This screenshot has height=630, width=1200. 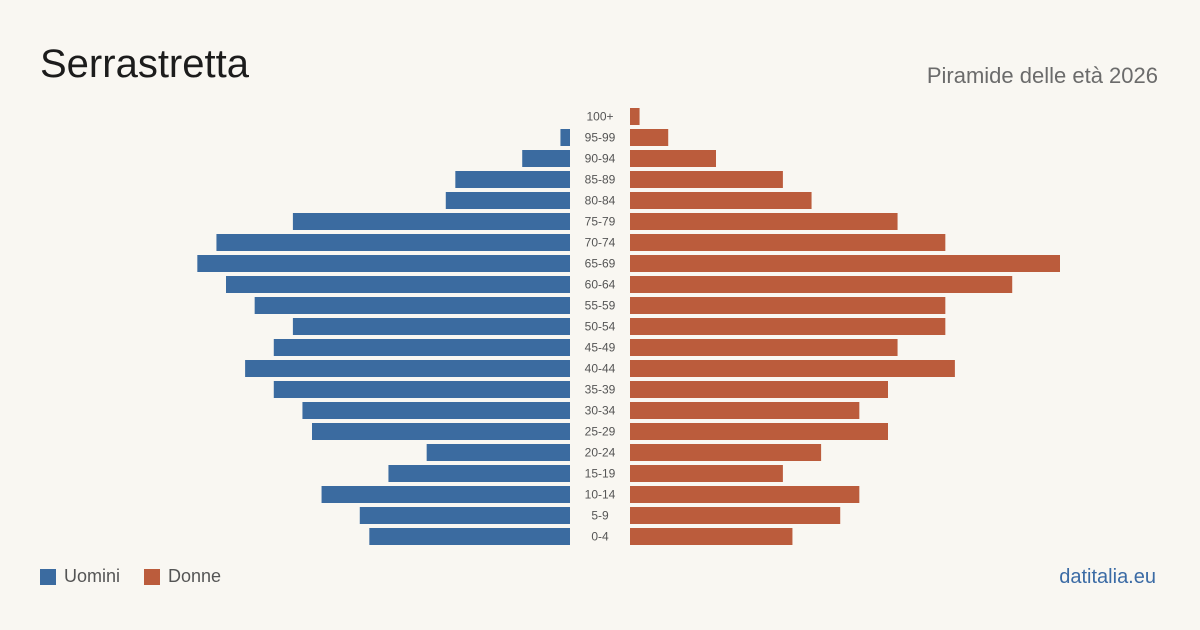 I want to click on legend-item-women: Donne, so click(x=182, y=576).